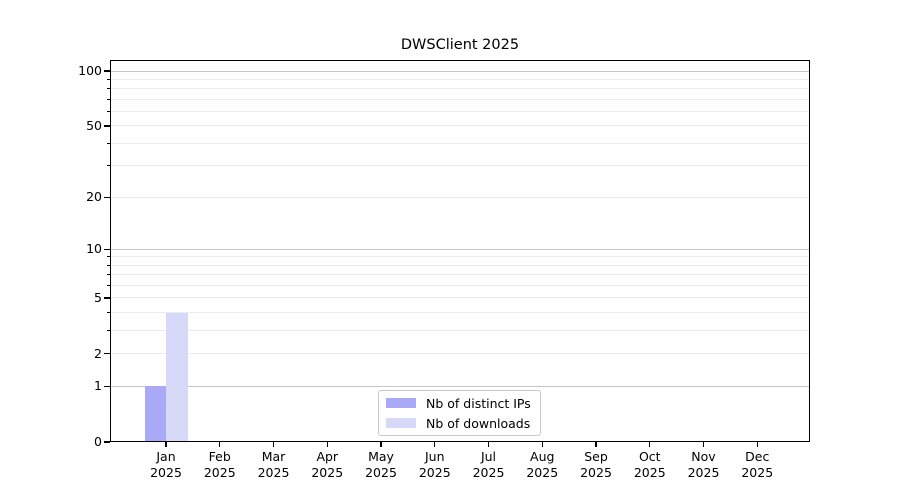 The width and height of the screenshot is (900, 500). I want to click on legend-item-downloads: Nb of downloads, so click(459, 423).